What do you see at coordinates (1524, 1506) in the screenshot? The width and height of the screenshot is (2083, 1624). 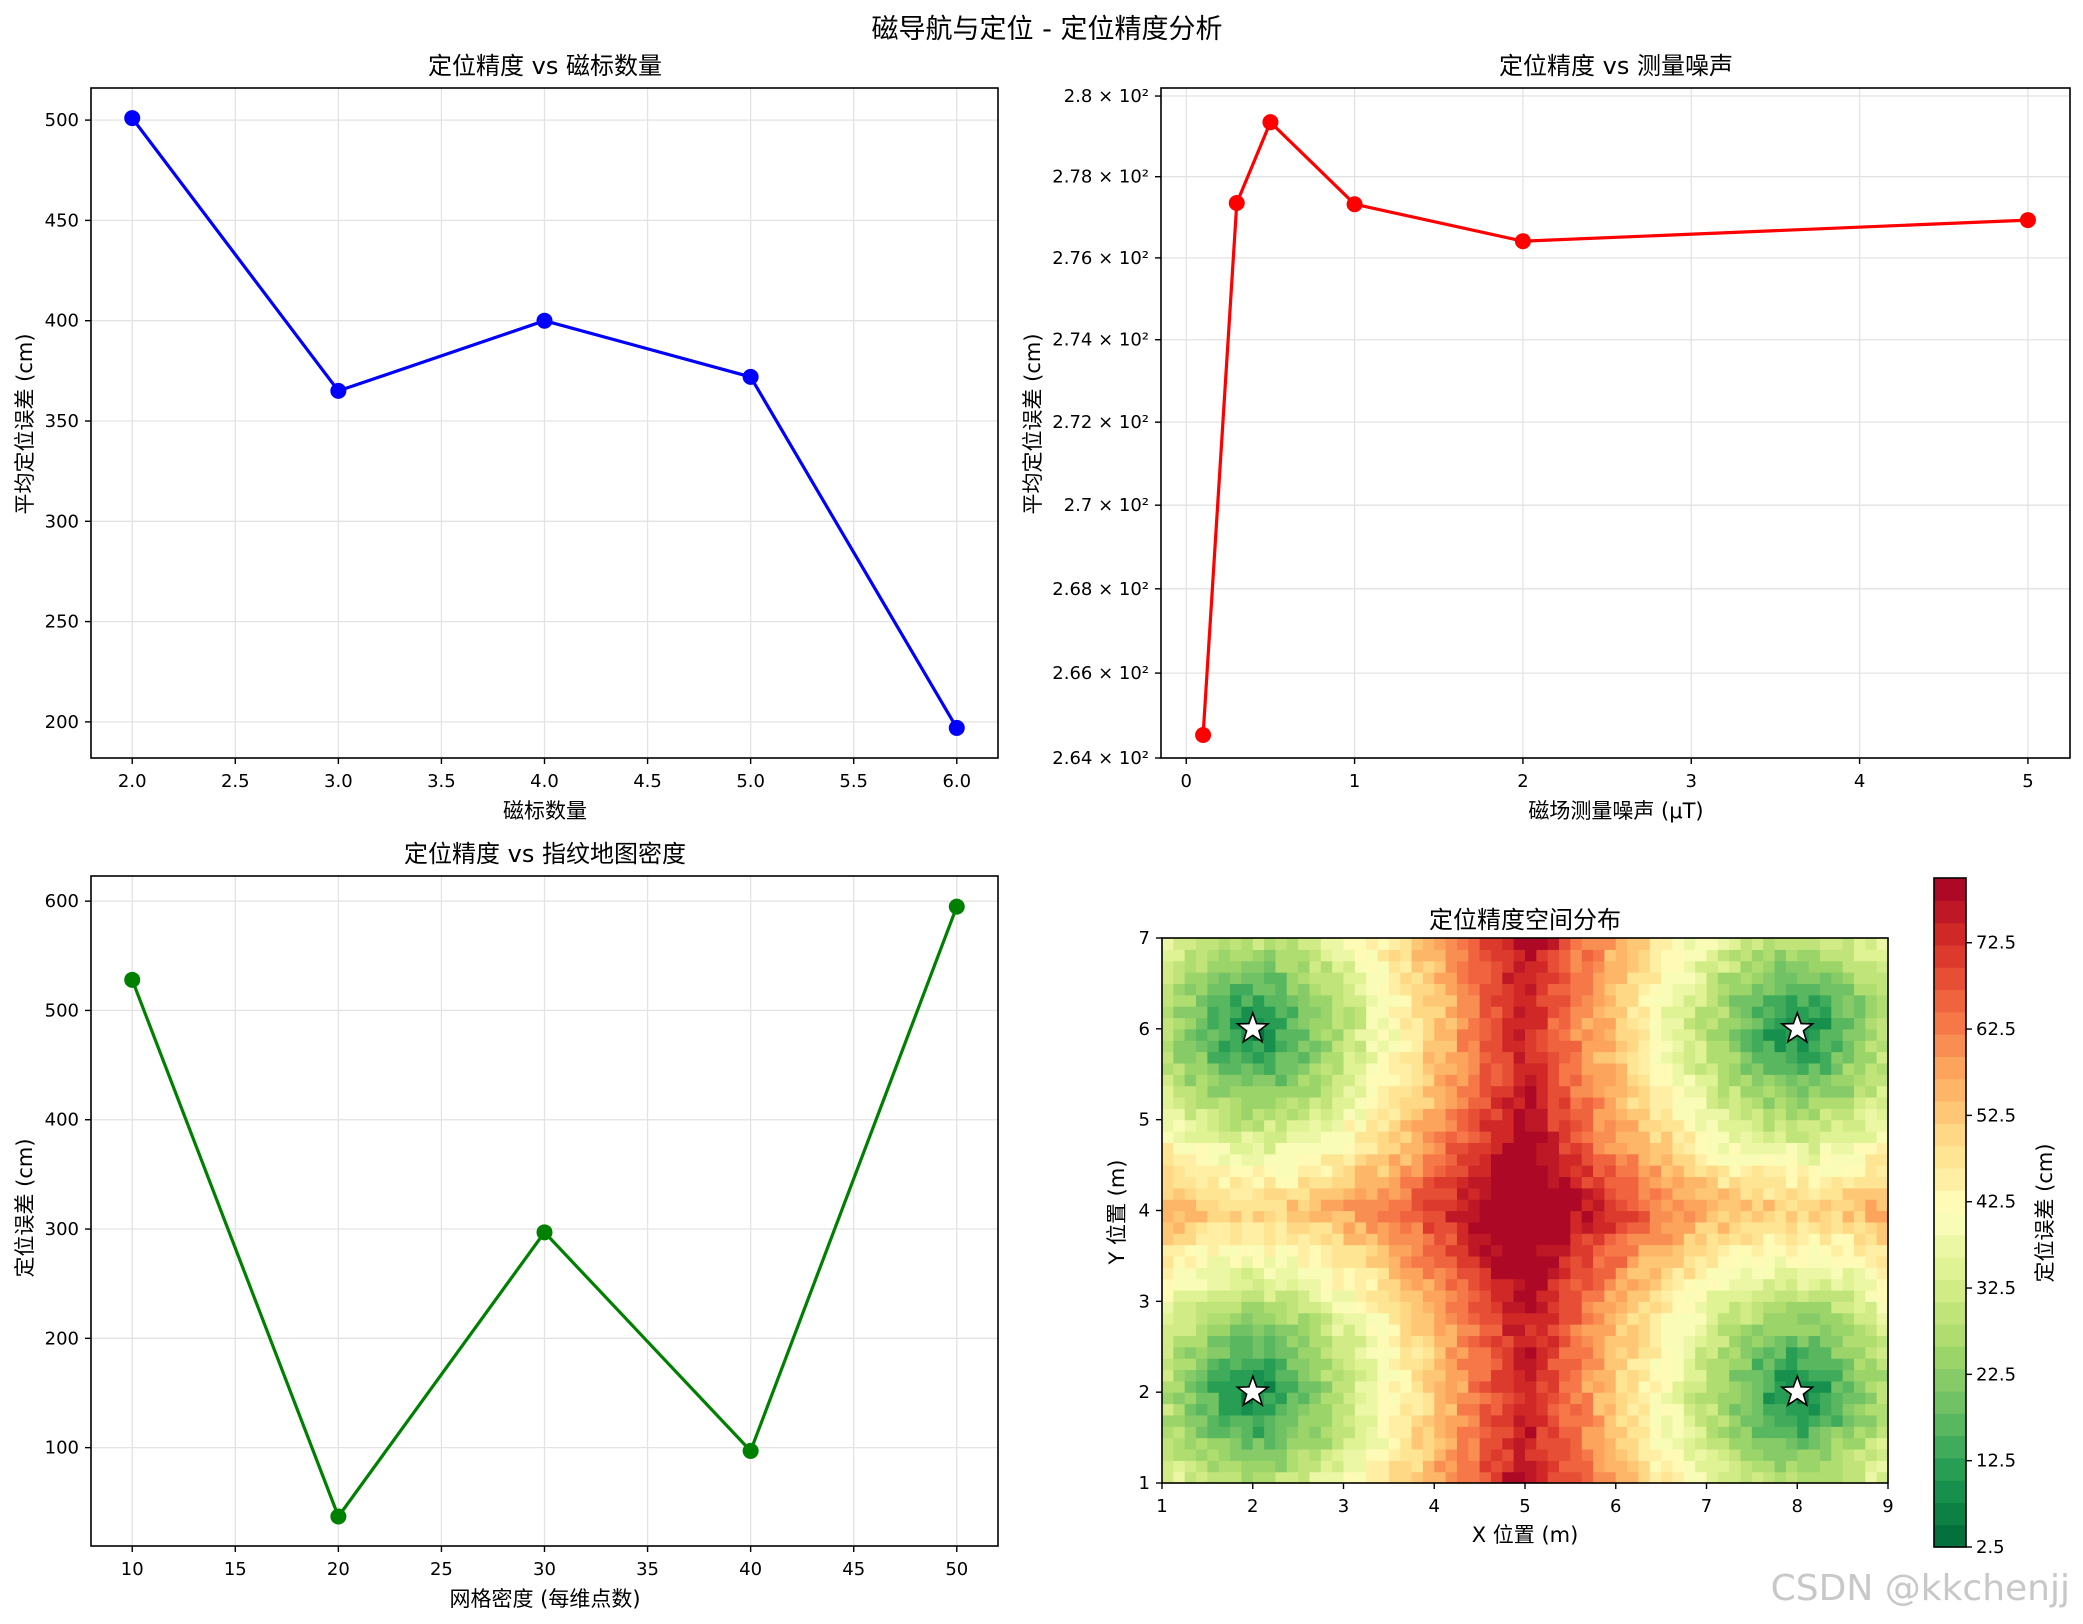 I see `x-tick-label: 5` at bounding box center [1524, 1506].